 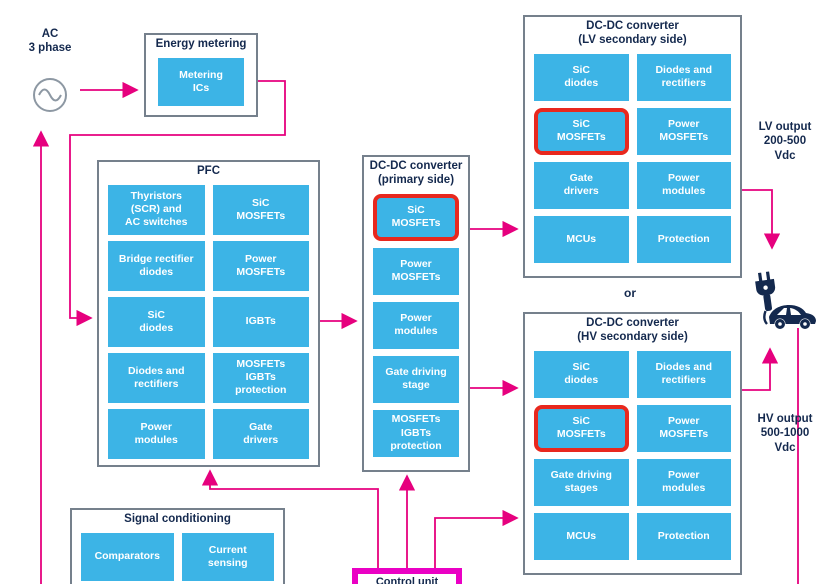 What do you see at coordinates (50, 41) in the screenshot?
I see `ac-input-label: AC 3 phase` at bounding box center [50, 41].